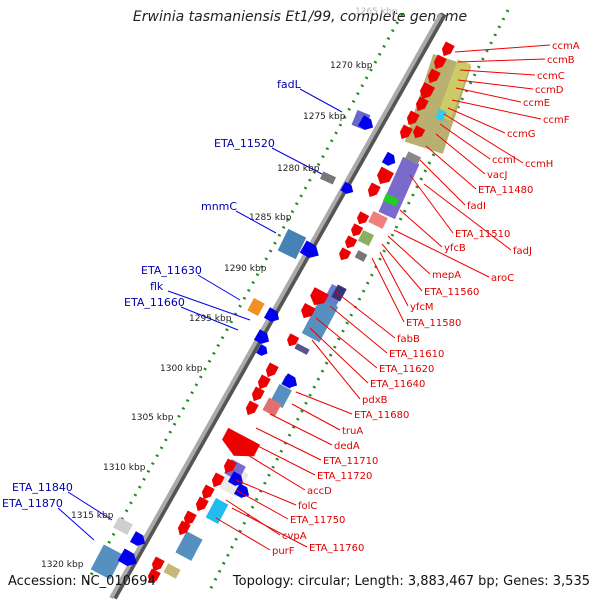 The width and height of the screenshot is (600, 600). Describe the element at coordinates (408, 339) in the screenshot. I see `gene-label-reverse: fabB` at that location.